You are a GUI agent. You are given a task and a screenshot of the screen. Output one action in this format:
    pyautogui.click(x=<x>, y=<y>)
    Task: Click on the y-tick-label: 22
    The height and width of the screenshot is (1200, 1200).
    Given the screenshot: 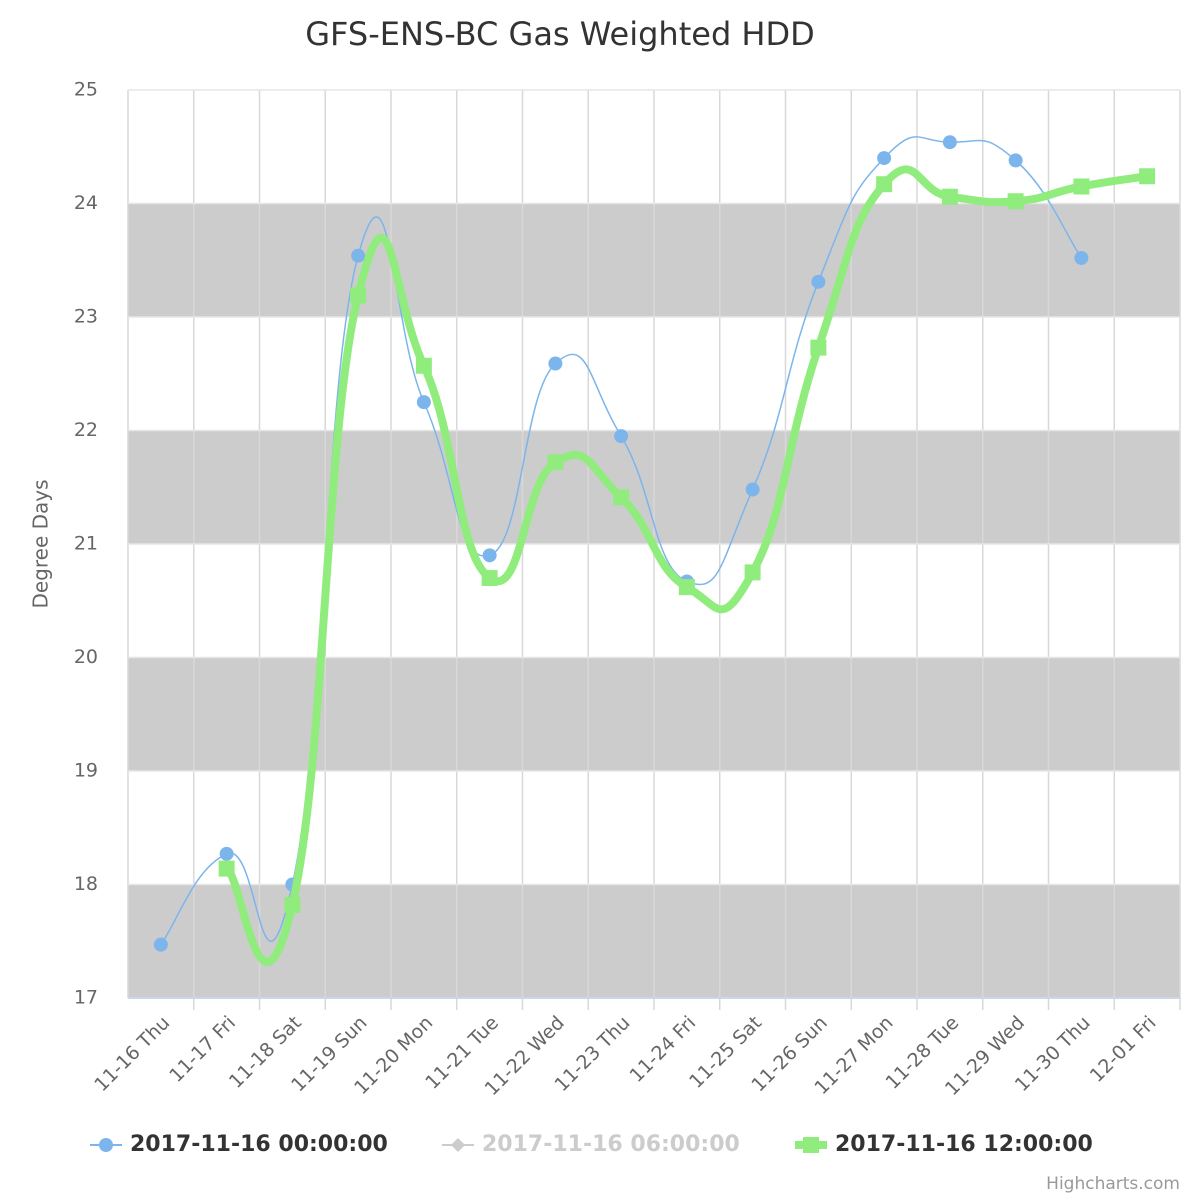 What is the action you would take?
    pyautogui.click(x=86, y=430)
    